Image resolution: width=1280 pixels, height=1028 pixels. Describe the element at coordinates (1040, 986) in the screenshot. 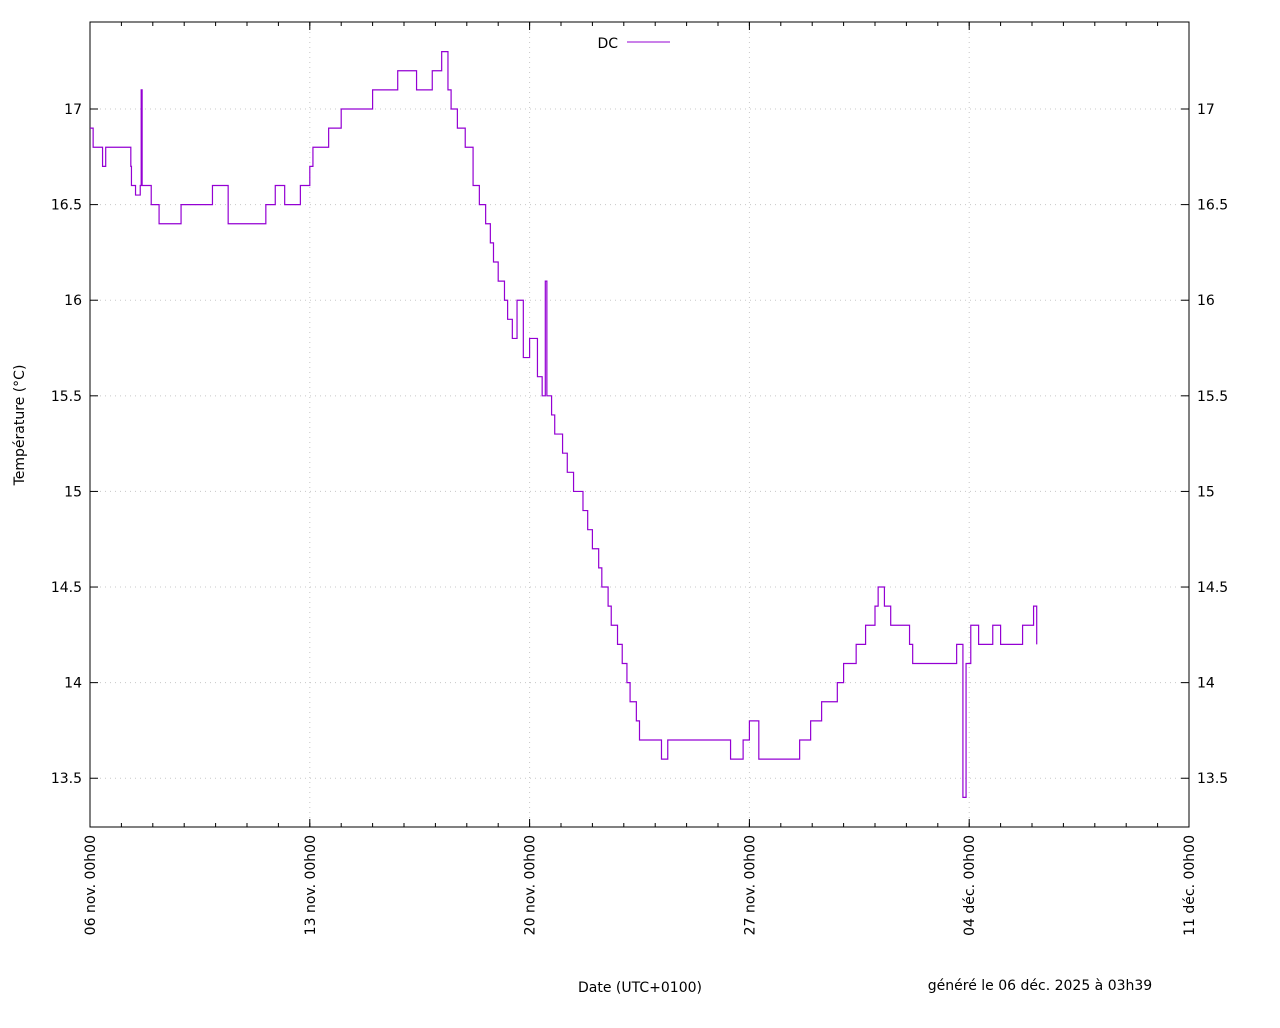

I see `generated-footer: généré le 06 déc. 2025 à 03h39` at that location.